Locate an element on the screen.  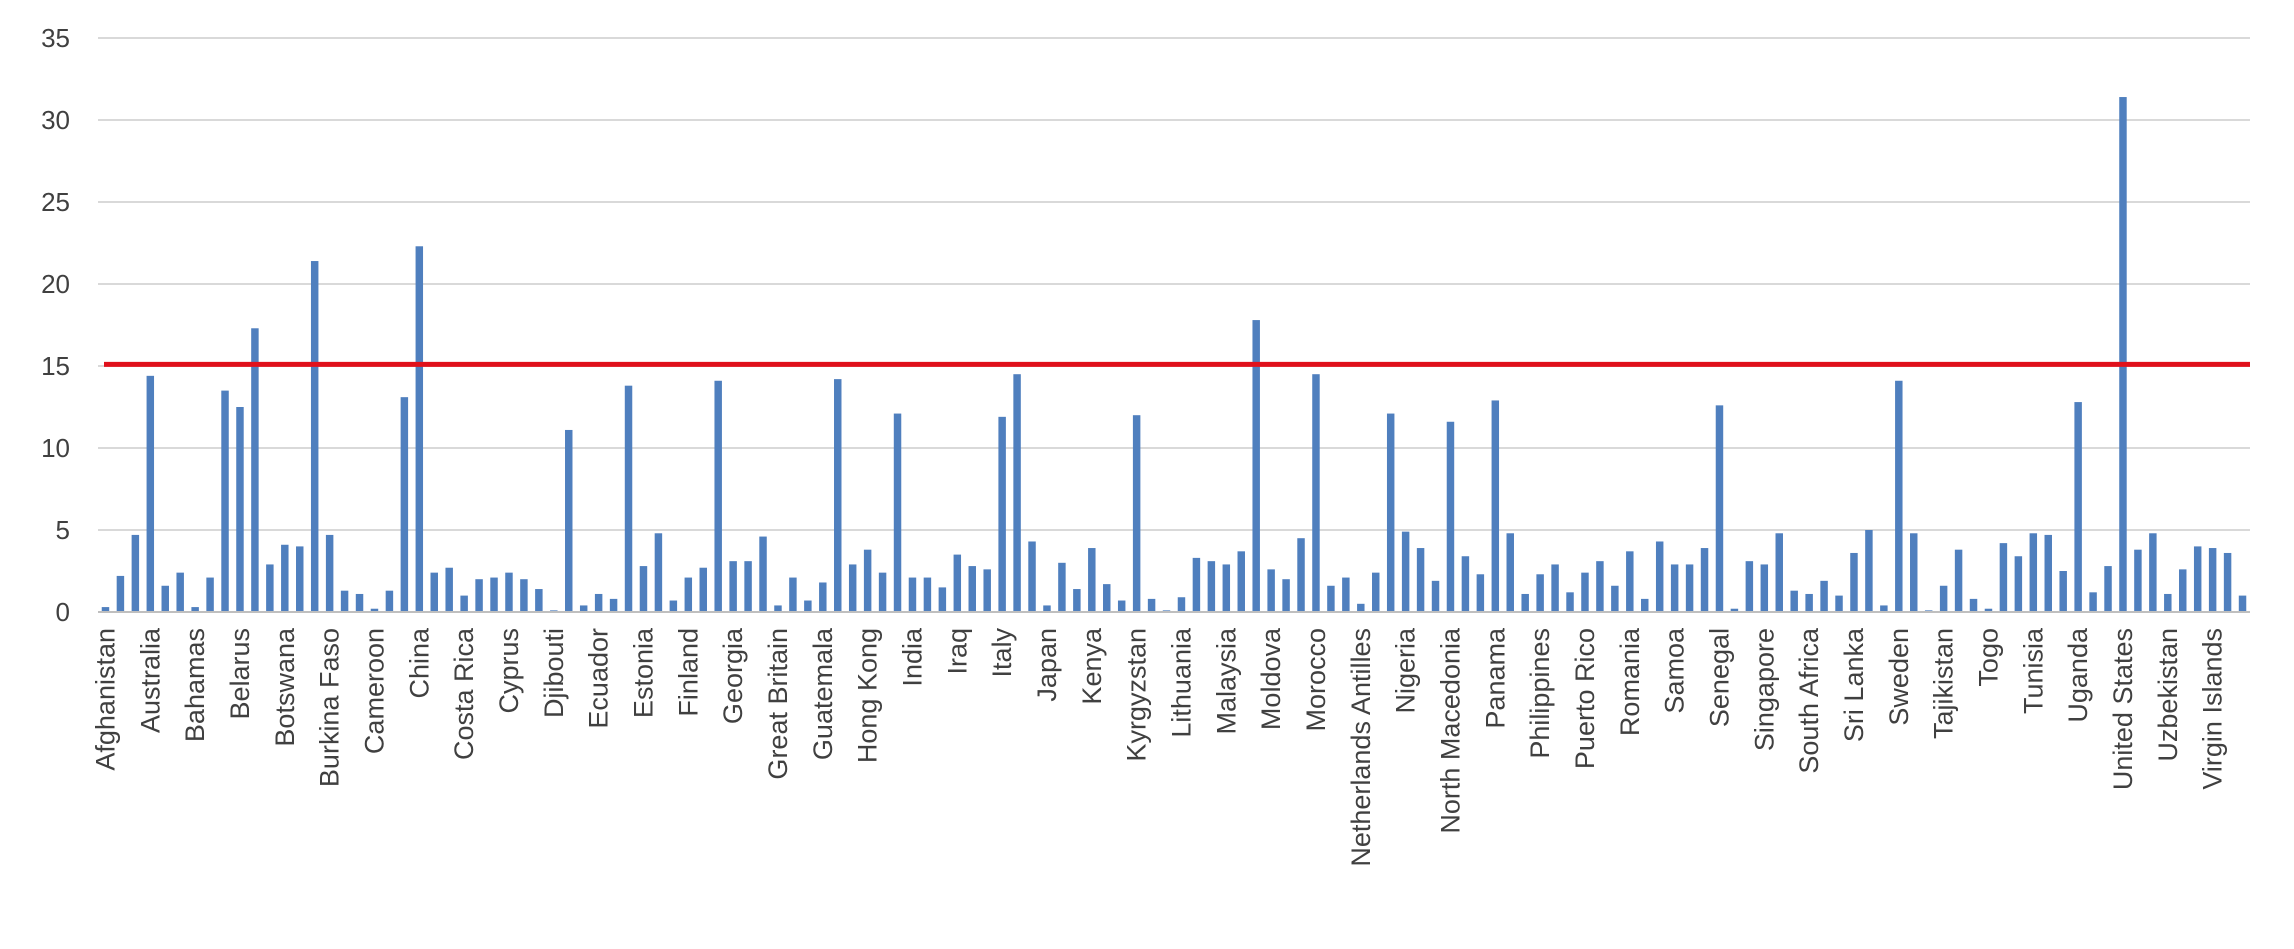
x-tick-label: Uganda is located at coordinates (2078, 675).